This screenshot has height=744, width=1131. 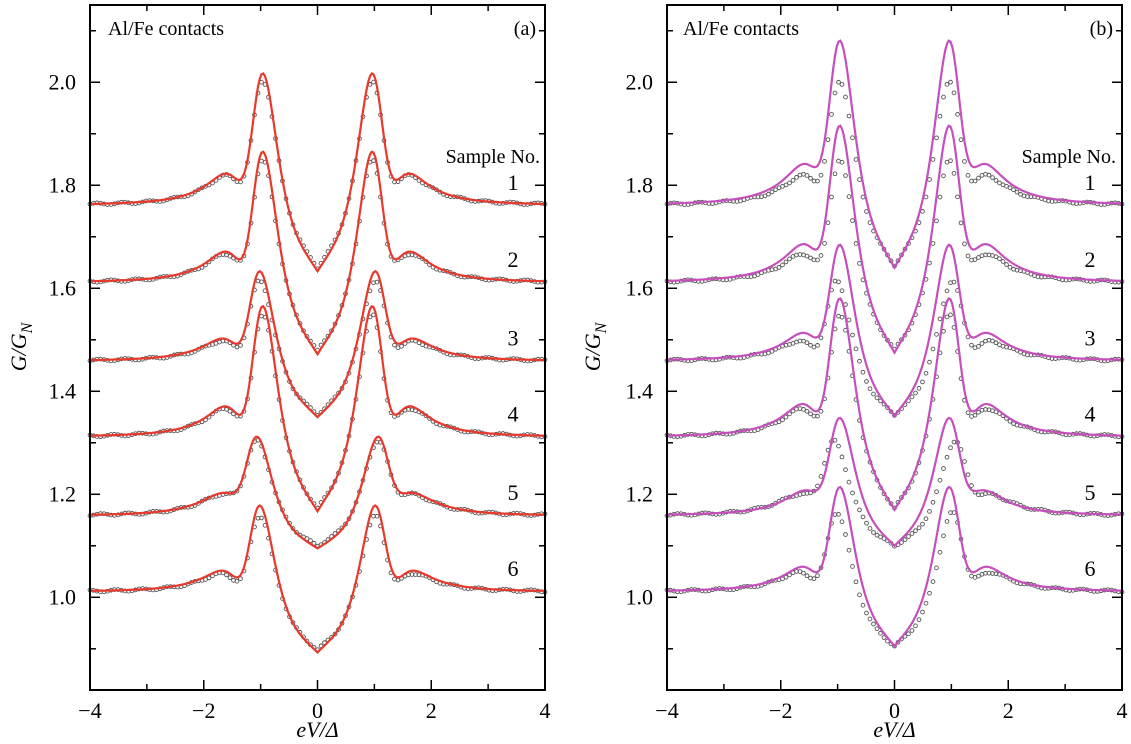 I want to click on y-tick-label: 1.6, so click(x=63, y=287).